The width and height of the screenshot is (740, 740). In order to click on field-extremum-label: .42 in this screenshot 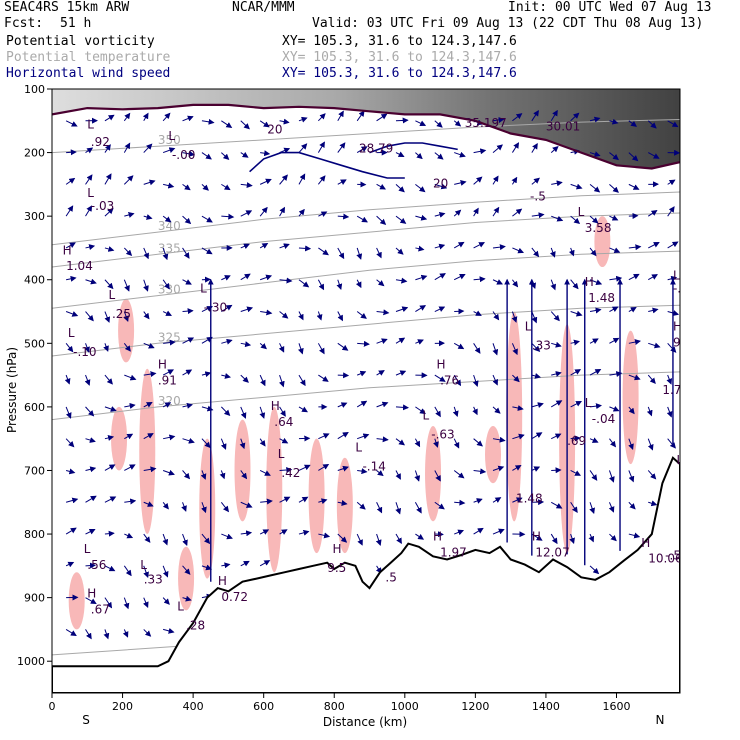, I will do `click(290, 473)`.